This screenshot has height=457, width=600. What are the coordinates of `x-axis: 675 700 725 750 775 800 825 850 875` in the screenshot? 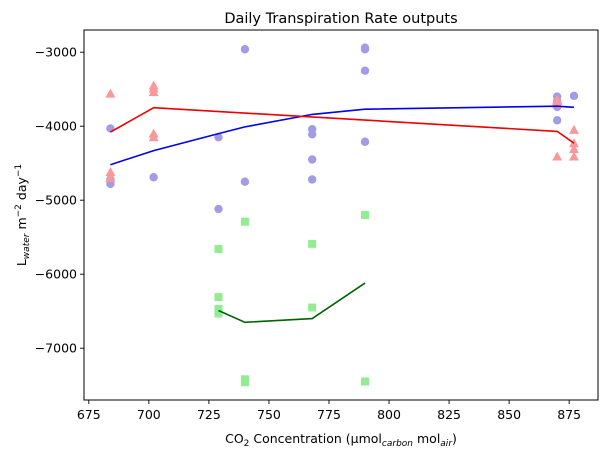 It's located at (329, 411).